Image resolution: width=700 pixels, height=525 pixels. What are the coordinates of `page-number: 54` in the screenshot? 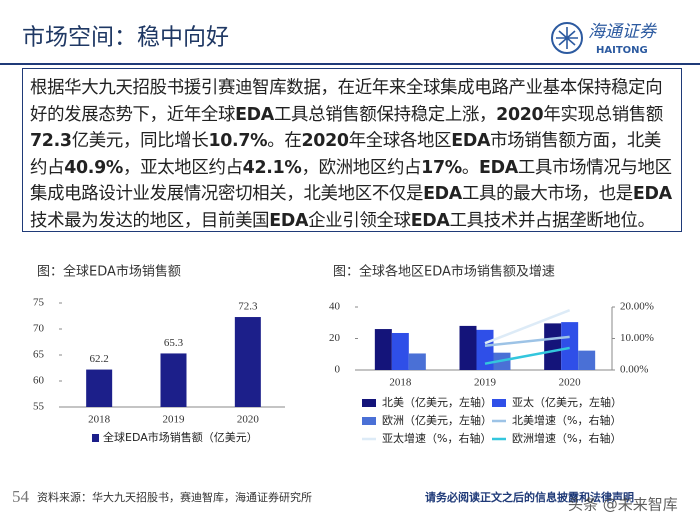 It's located at (21, 496).